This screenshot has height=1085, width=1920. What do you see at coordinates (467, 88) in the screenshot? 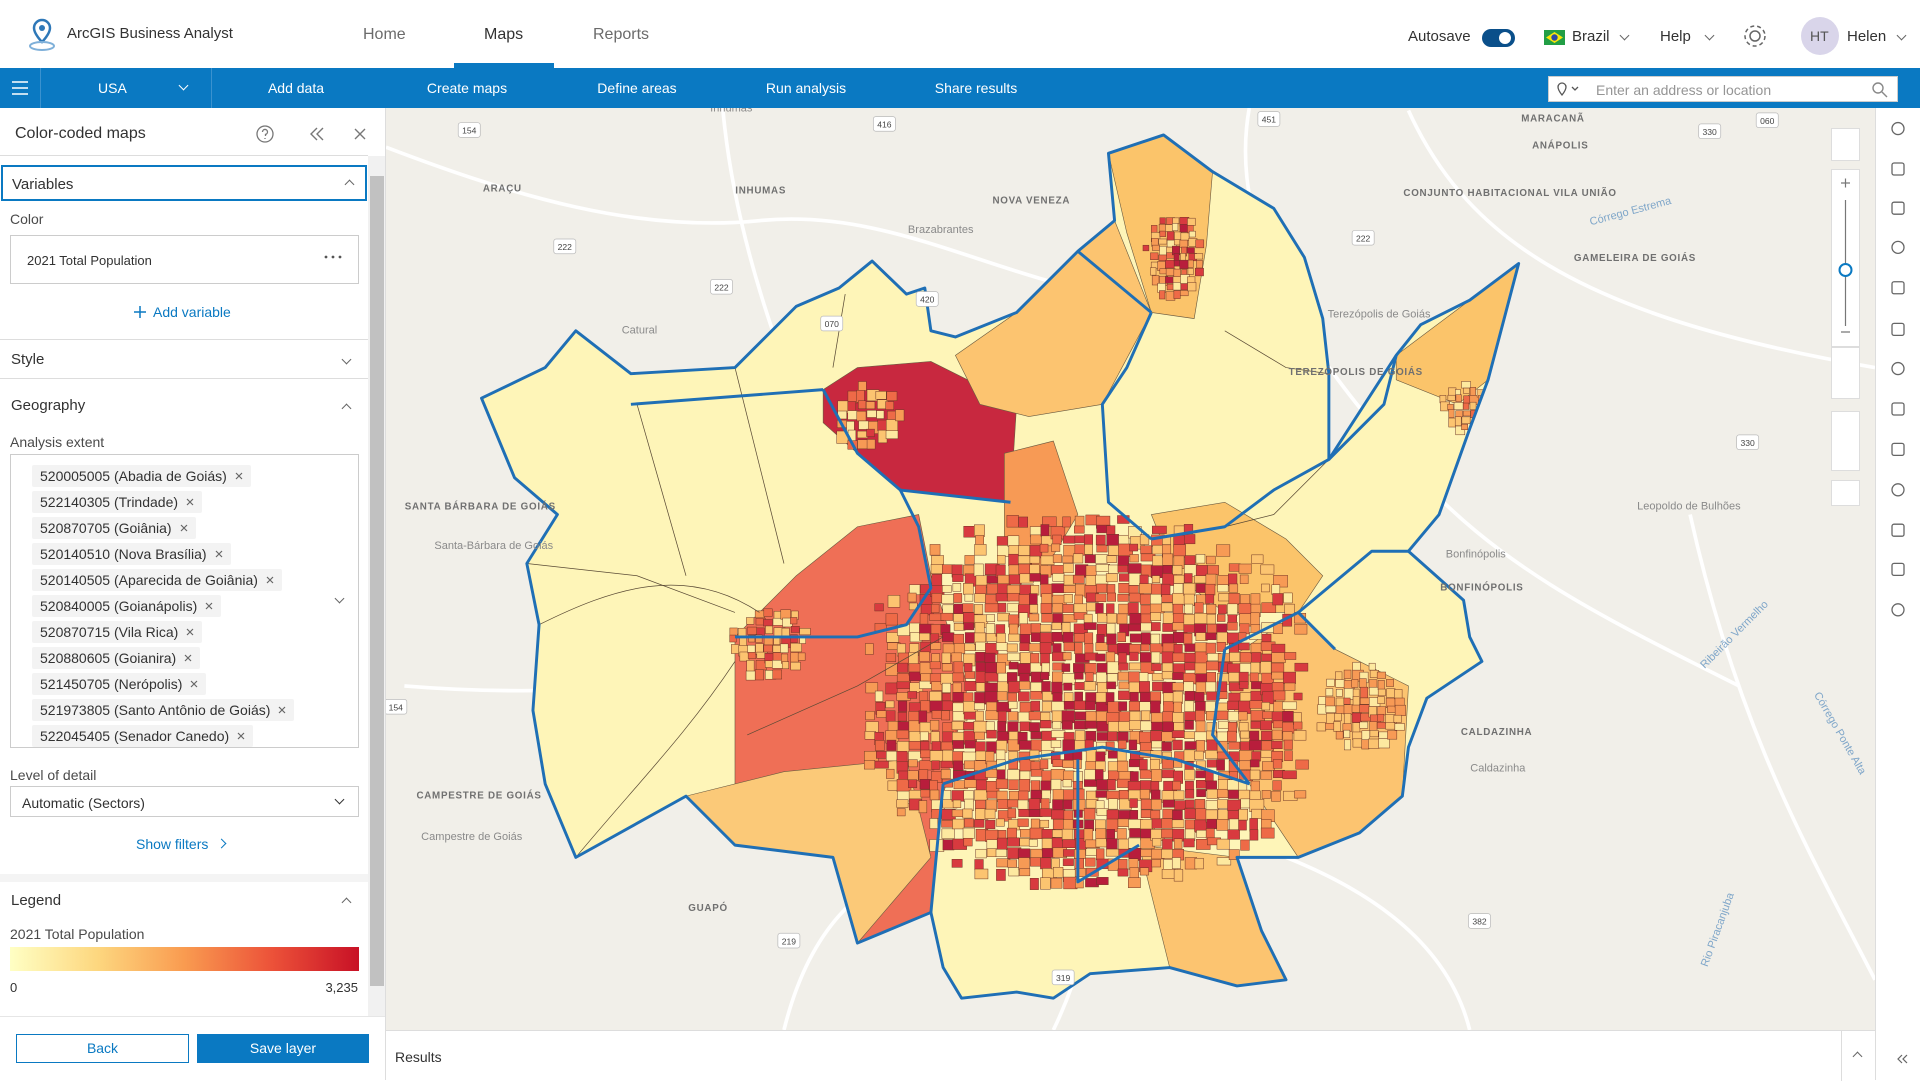
I see `menu-item: Create maps` at bounding box center [467, 88].